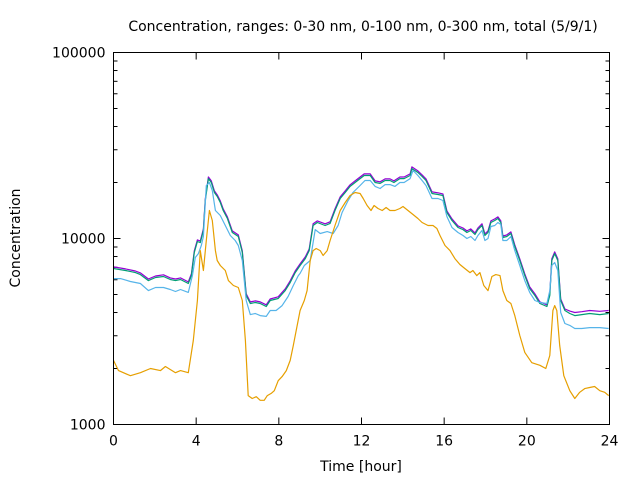 This screenshot has height=480, width=640. I want to click on x-tick-label: 8, so click(278, 442).